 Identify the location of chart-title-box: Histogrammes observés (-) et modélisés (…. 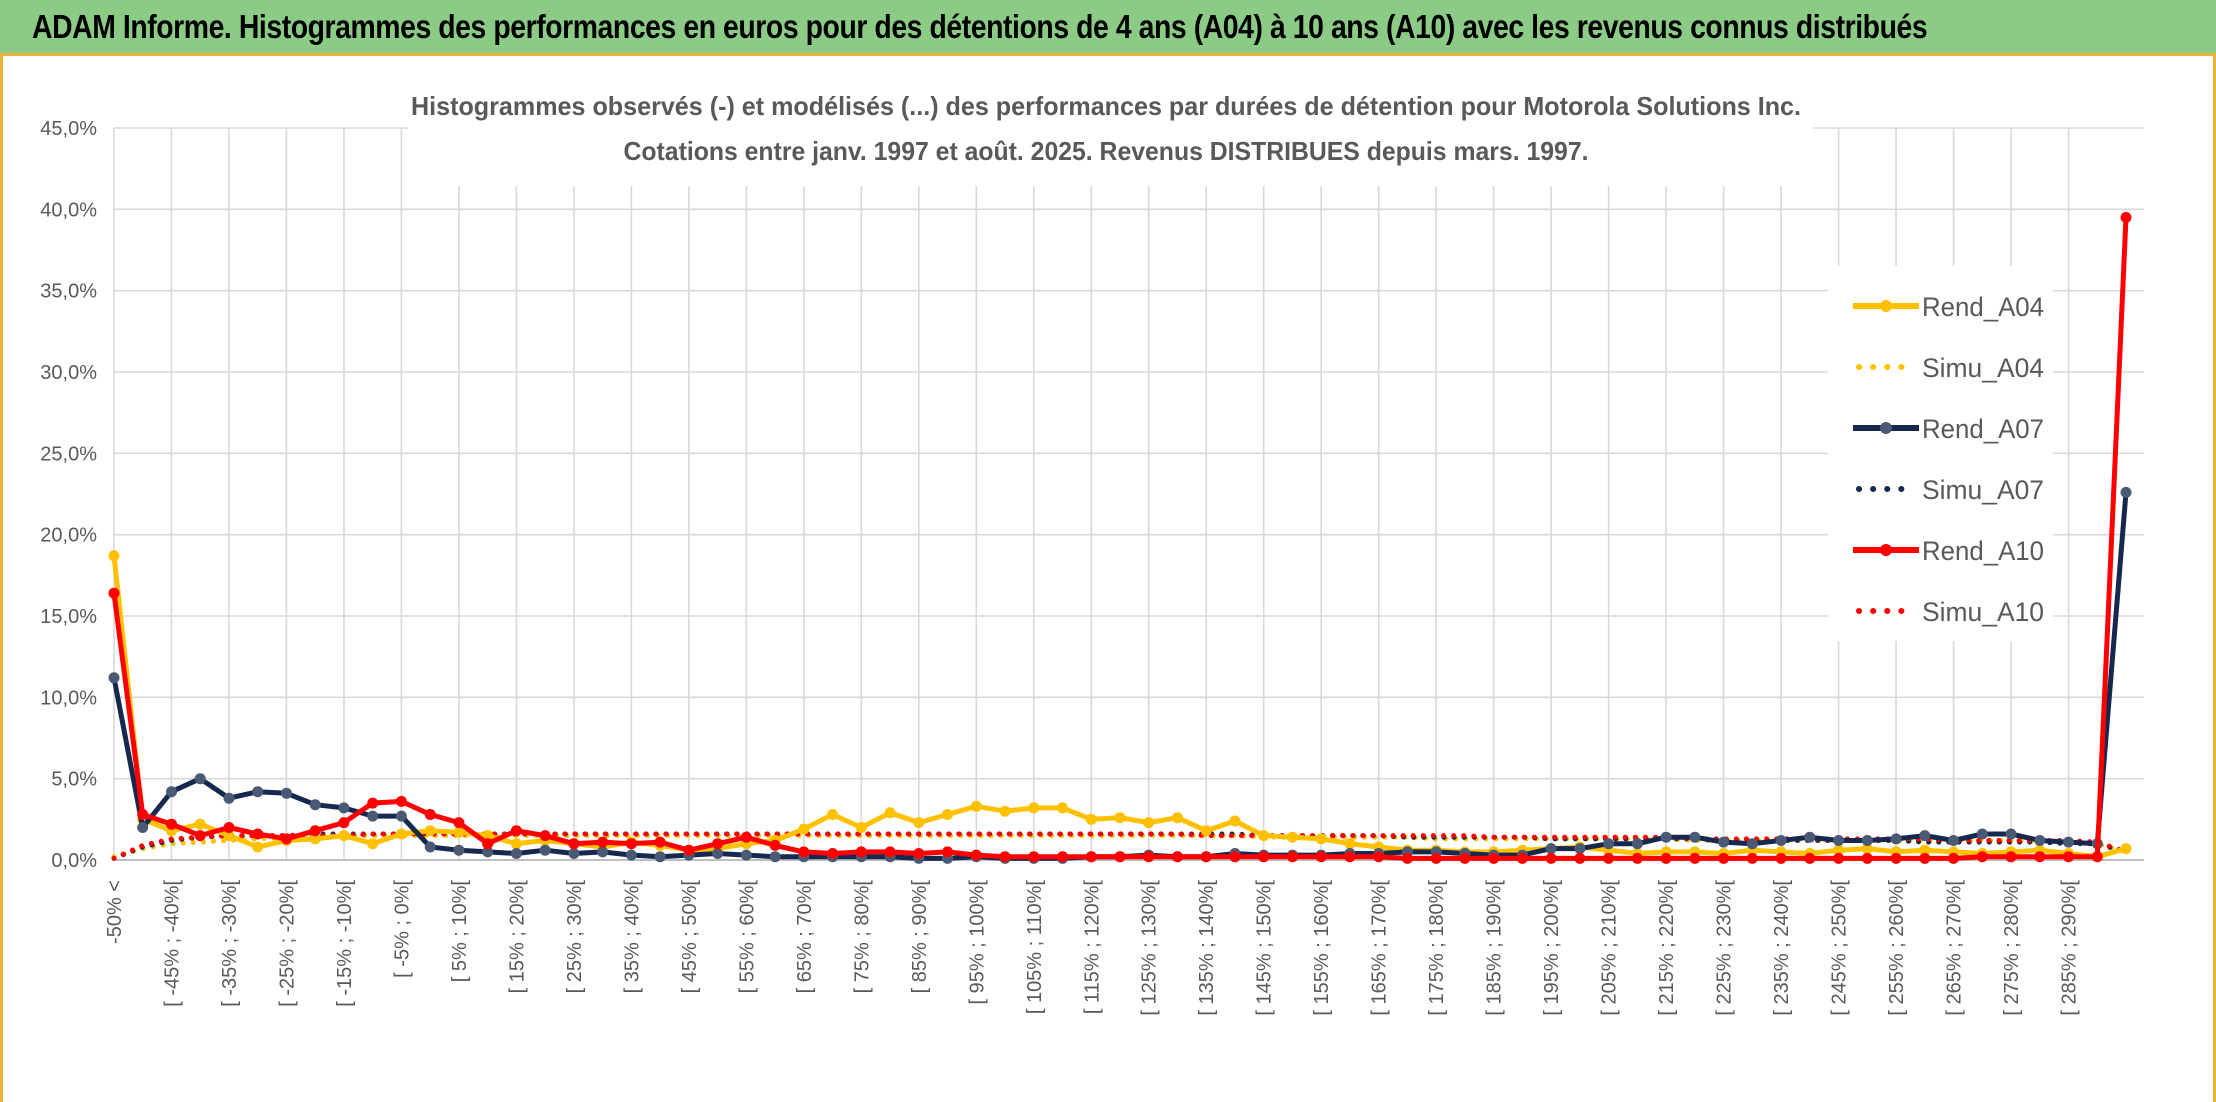
(1110, 134).